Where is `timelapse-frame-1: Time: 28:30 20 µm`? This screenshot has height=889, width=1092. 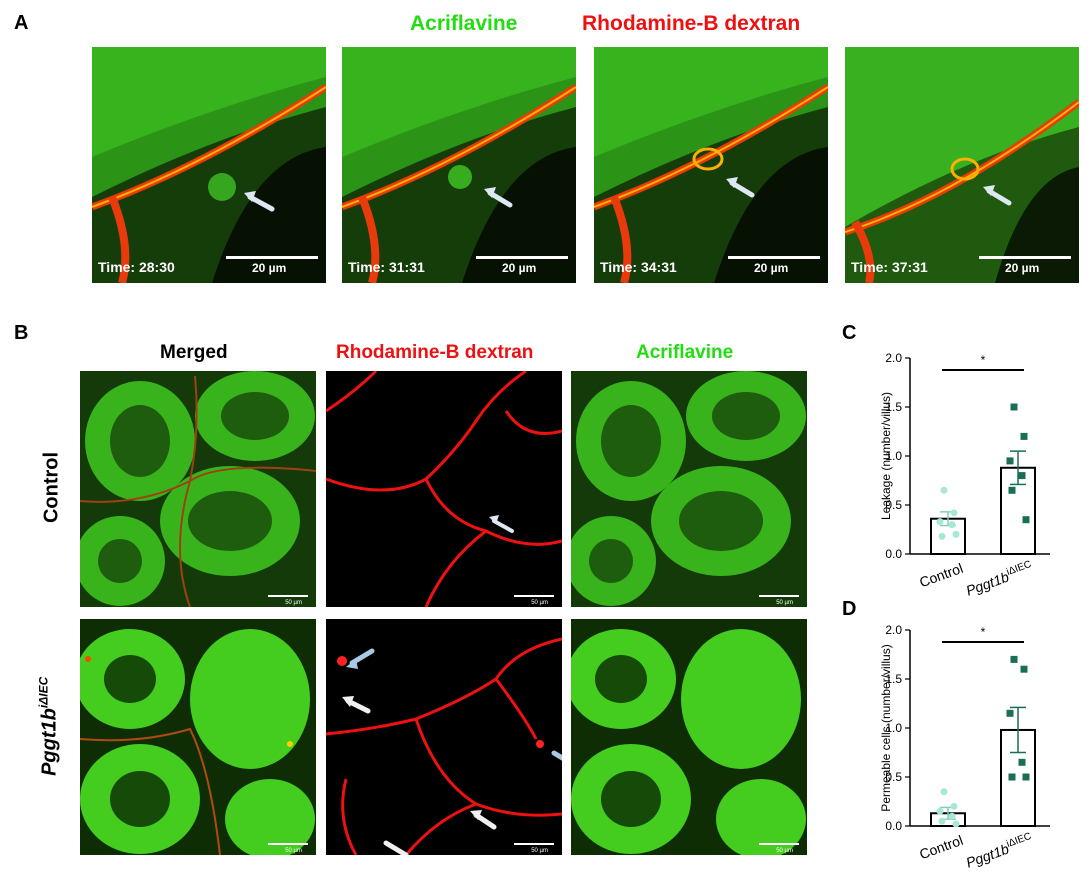 timelapse-frame-1: Time: 28:30 20 µm is located at coordinates (209, 165).